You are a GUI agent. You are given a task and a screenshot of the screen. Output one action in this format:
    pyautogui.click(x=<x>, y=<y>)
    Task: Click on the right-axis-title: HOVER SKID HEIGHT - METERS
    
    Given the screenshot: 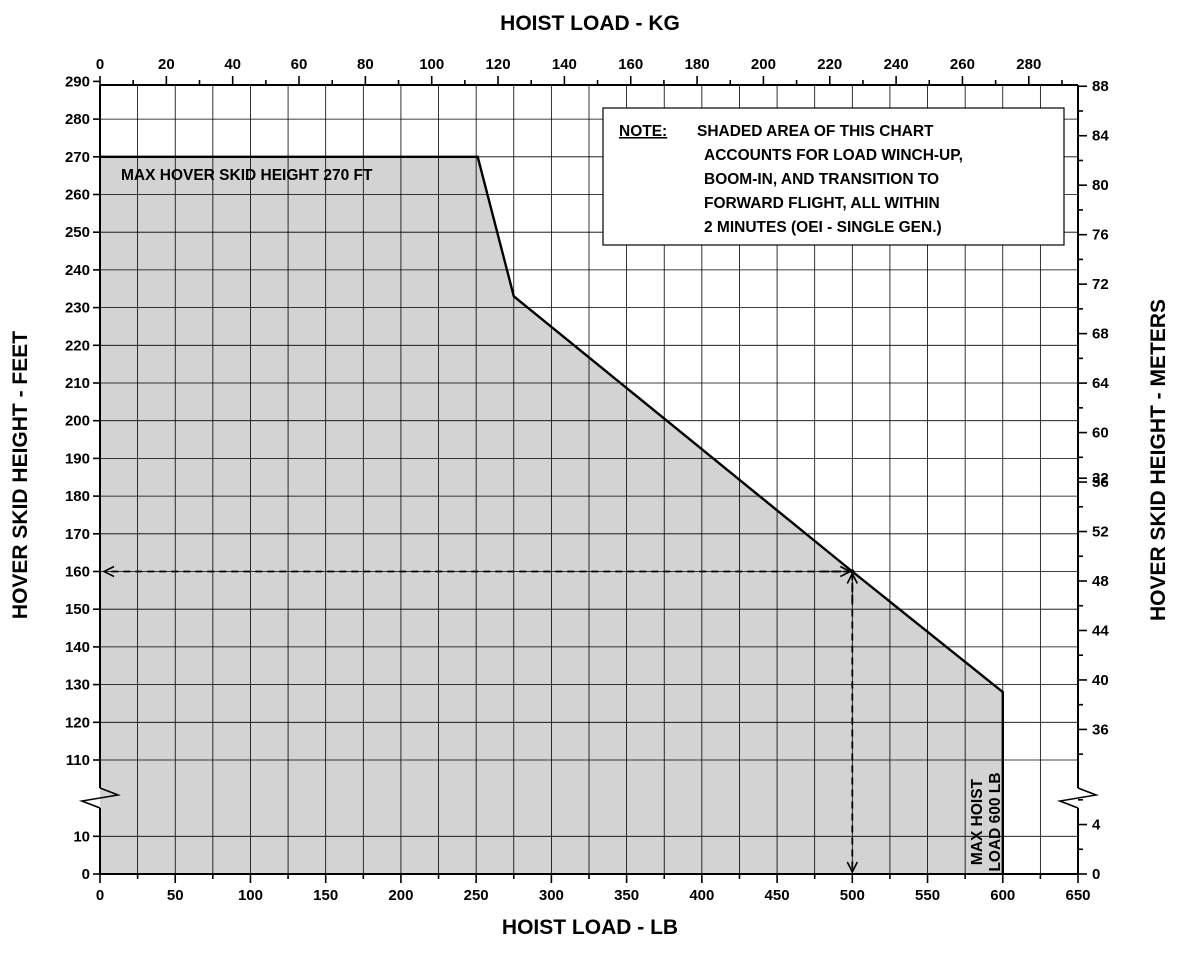 What is the action you would take?
    pyautogui.click(x=1158, y=460)
    